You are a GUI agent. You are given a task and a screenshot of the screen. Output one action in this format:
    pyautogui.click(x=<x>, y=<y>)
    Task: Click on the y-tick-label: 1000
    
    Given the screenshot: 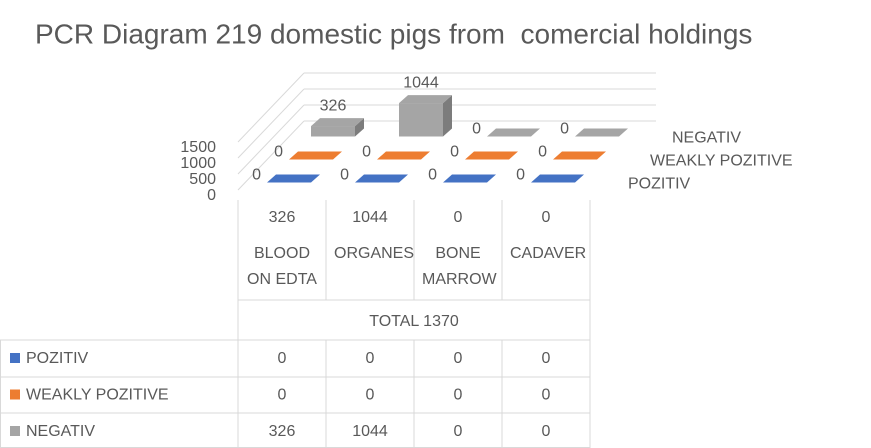 What is the action you would take?
    pyautogui.click(x=198, y=163)
    